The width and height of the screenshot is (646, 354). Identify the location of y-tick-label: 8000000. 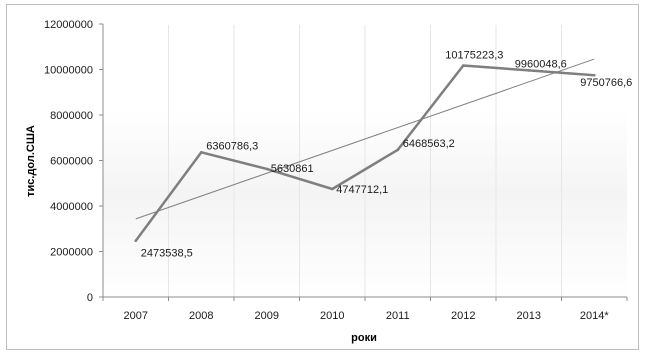
(71, 116).